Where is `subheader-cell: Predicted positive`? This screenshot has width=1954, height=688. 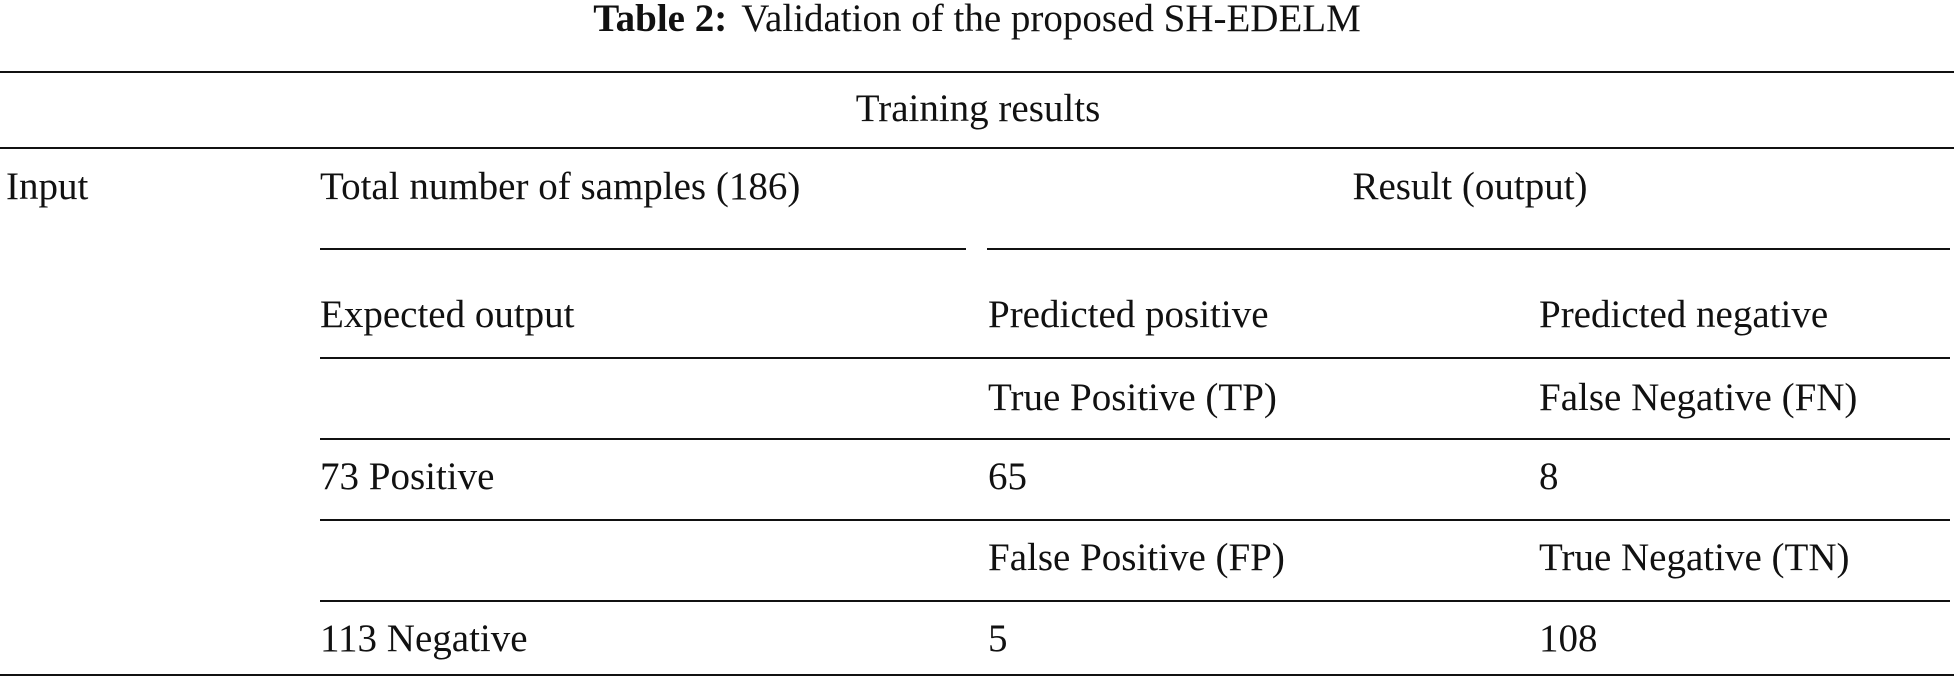 subheader-cell: Predicted positive is located at coordinates (1128, 314).